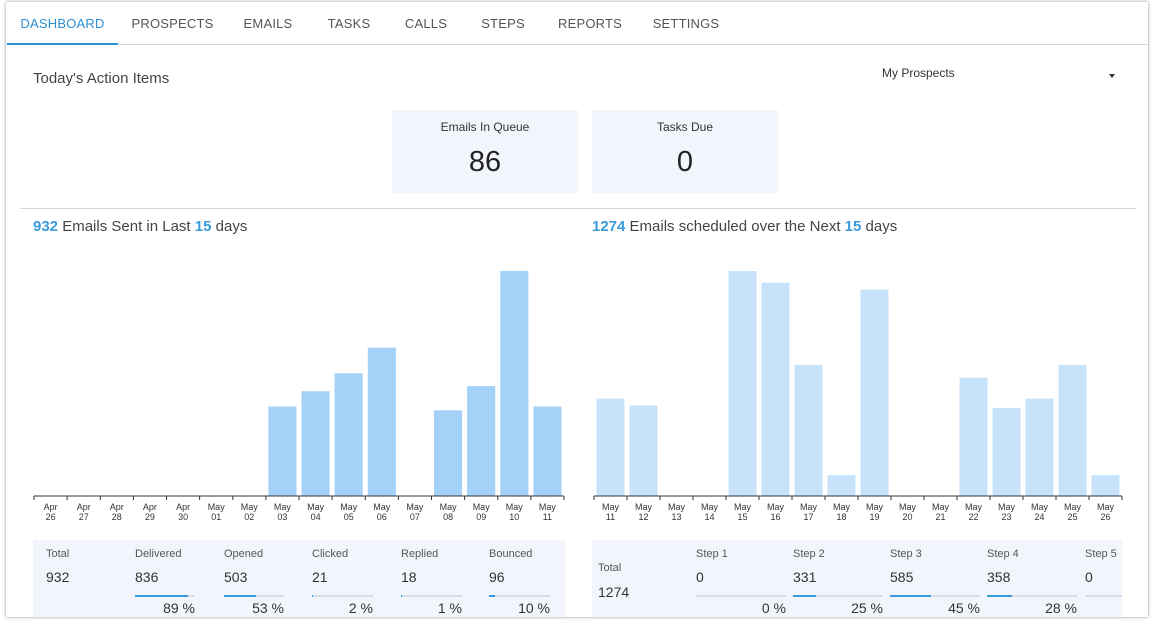 This screenshot has width=1155, height=626. I want to click on tab-tasks: TASKS, so click(349, 23).